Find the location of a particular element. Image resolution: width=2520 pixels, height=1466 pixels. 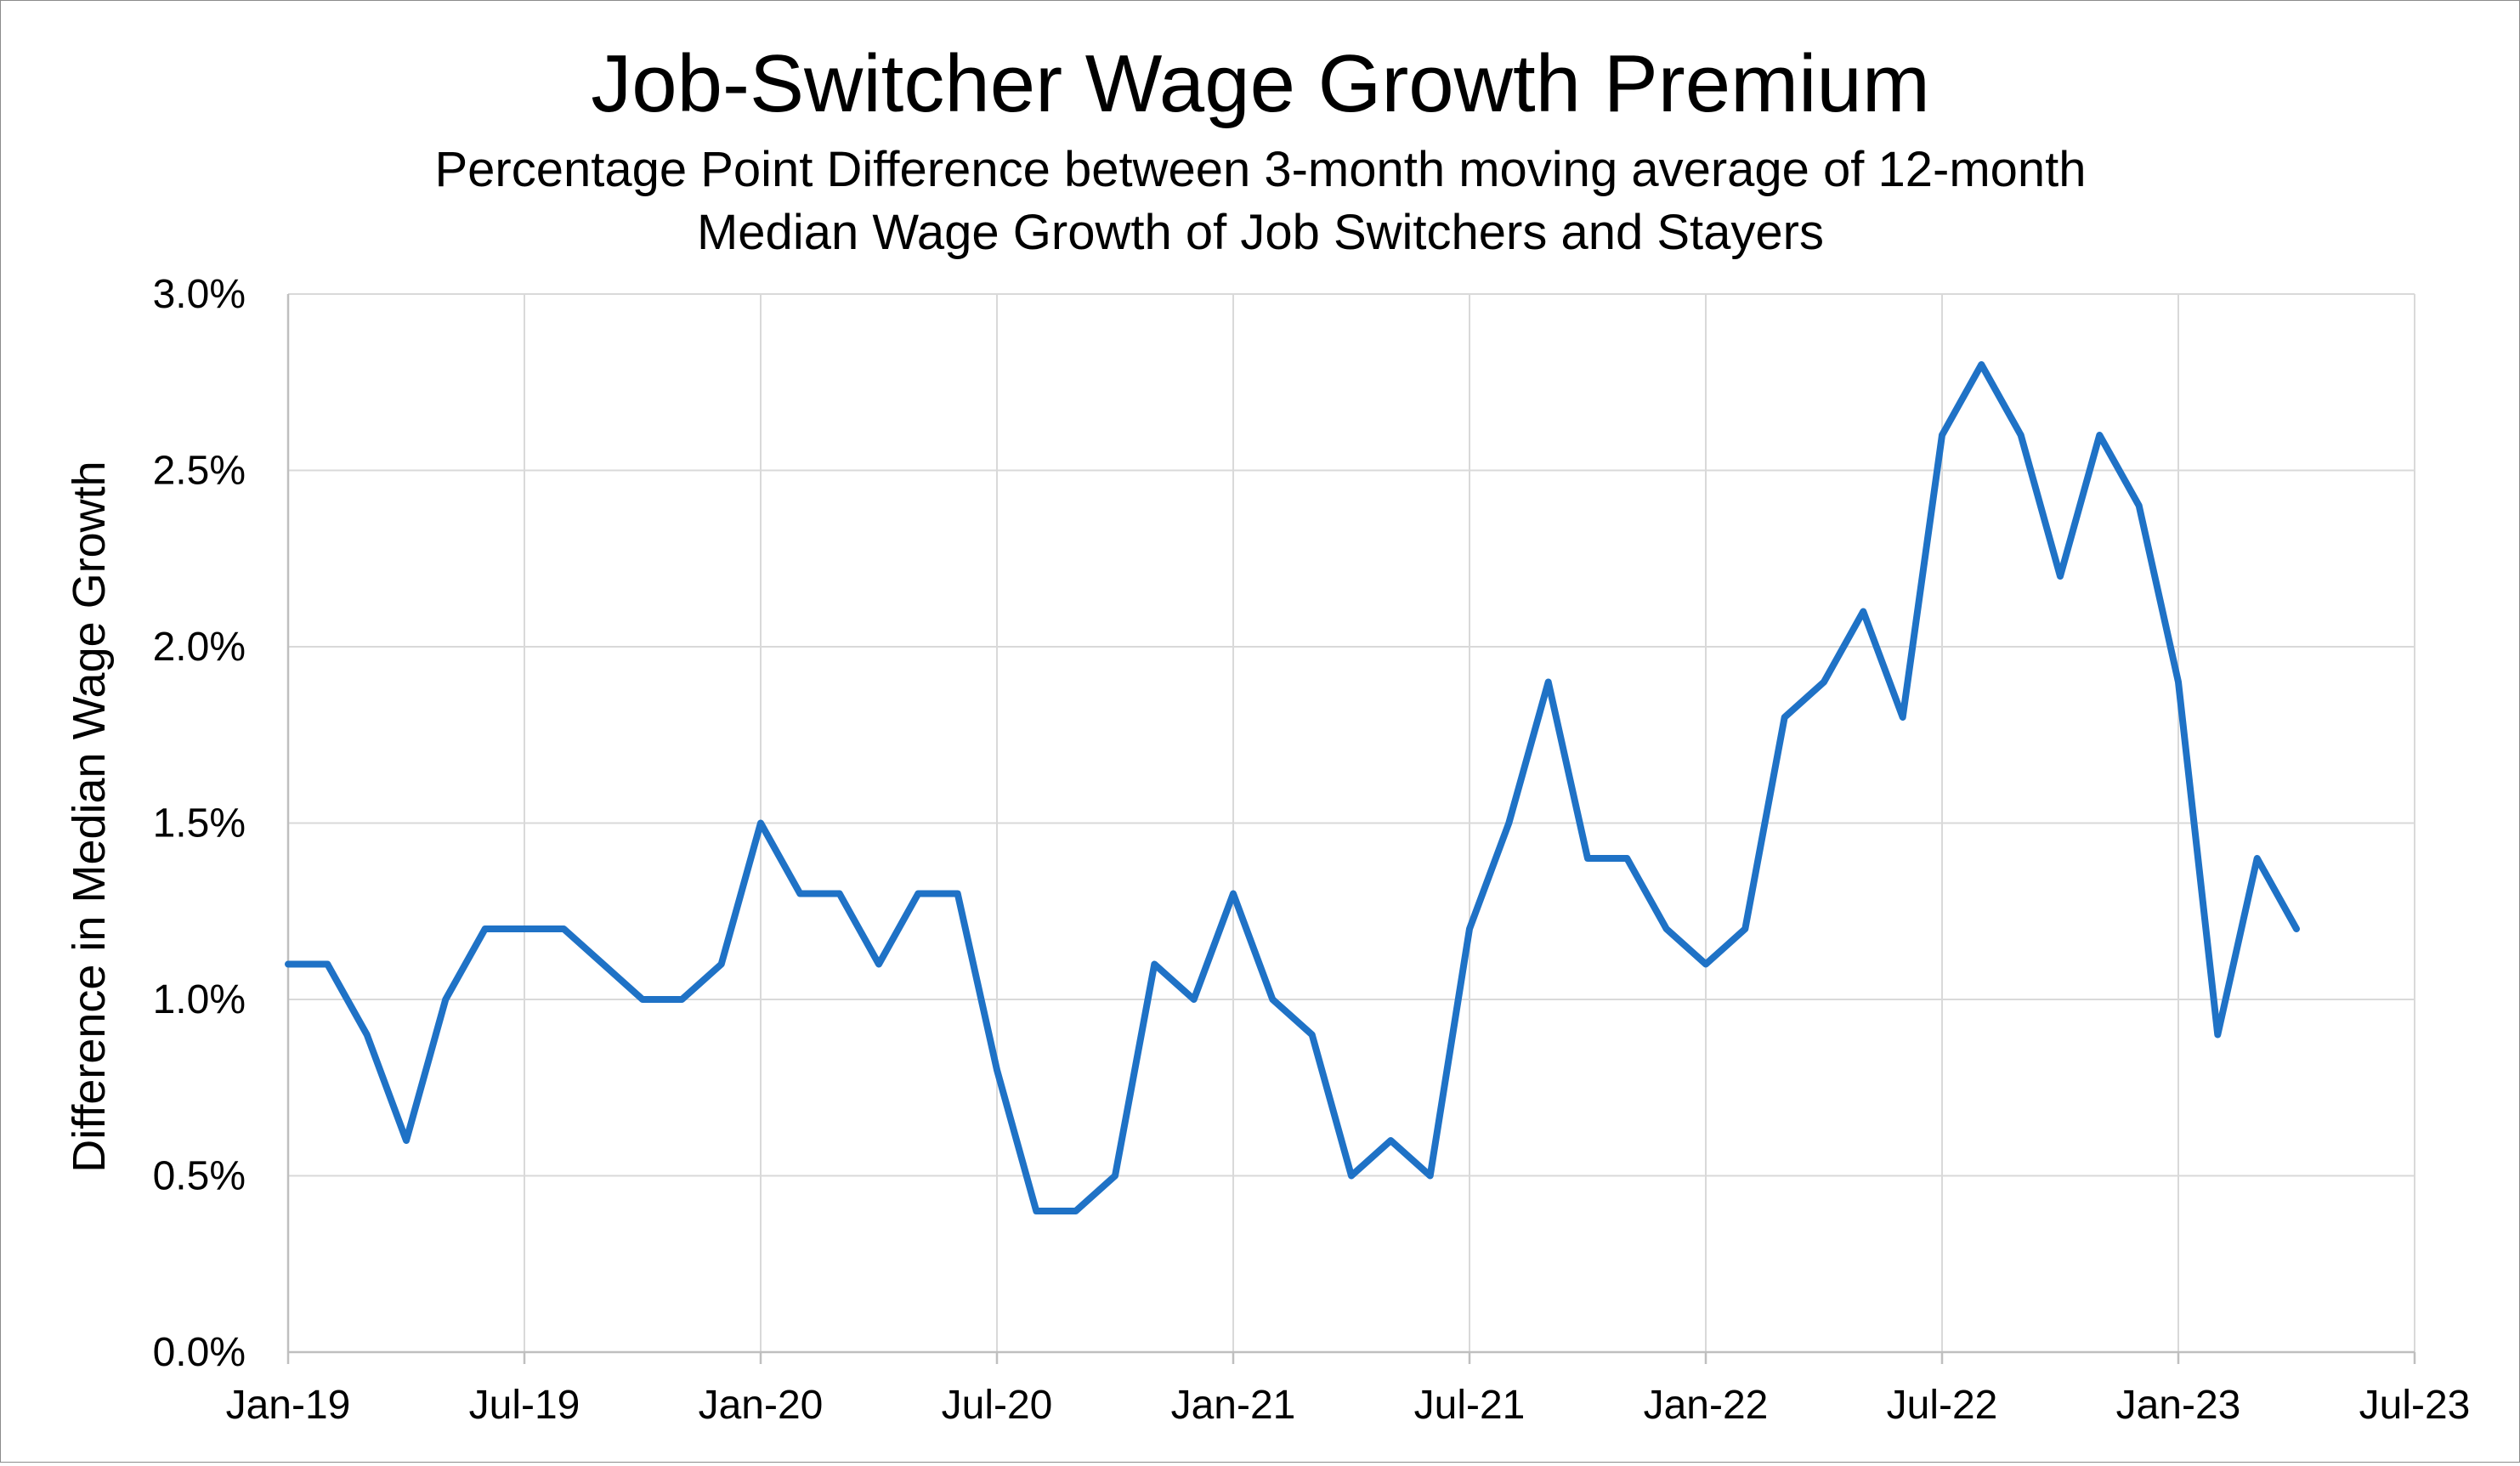

x-tick-label: Jul-20 is located at coordinates (998, 1405).